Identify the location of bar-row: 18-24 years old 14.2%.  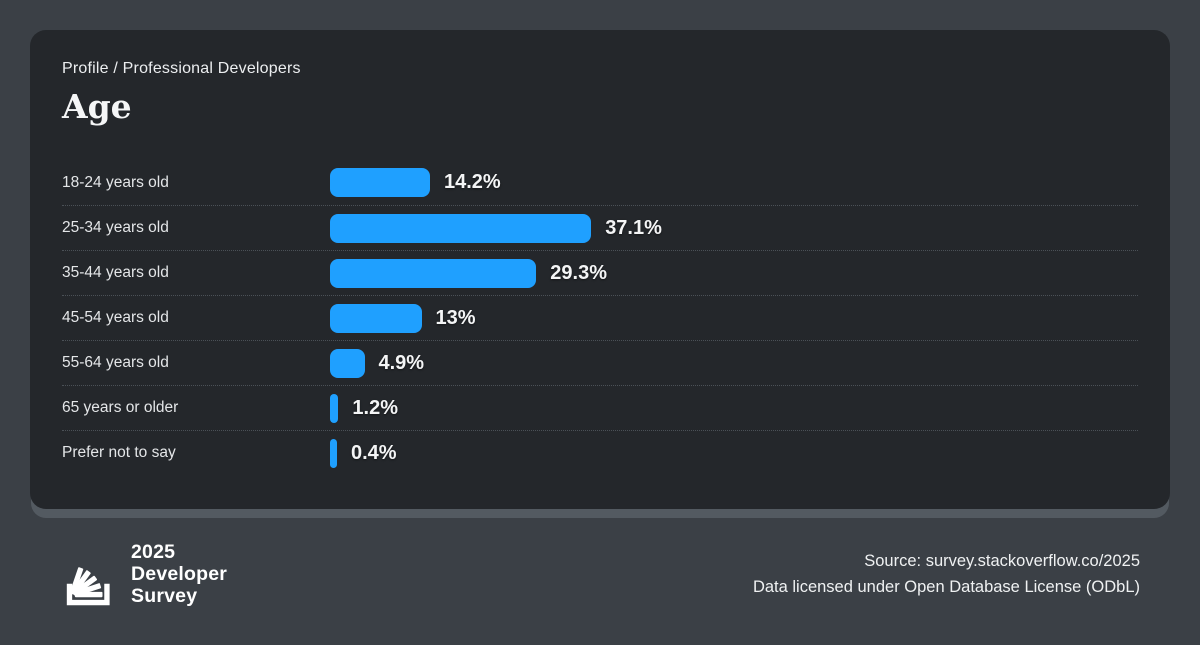
(600, 182).